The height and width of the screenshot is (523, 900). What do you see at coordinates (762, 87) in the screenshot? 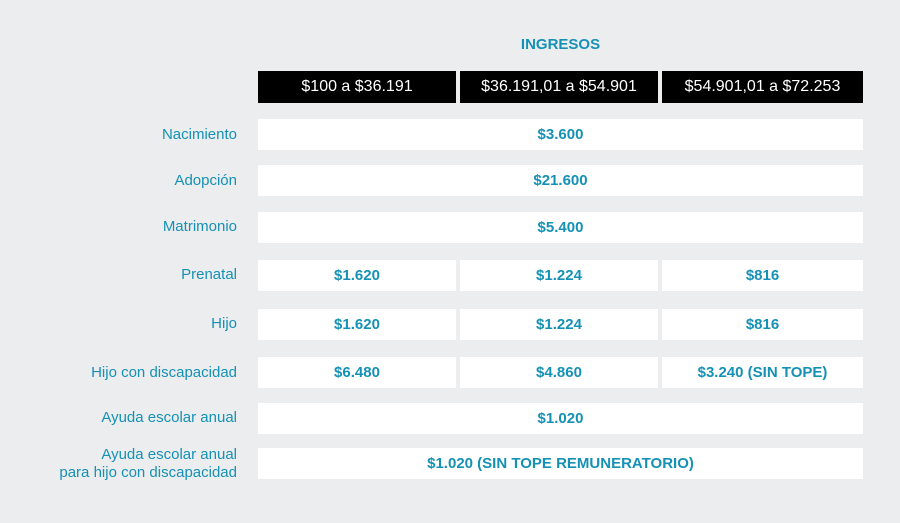
I see `column-header-3: $54.901,01 a $72.253` at bounding box center [762, 87].